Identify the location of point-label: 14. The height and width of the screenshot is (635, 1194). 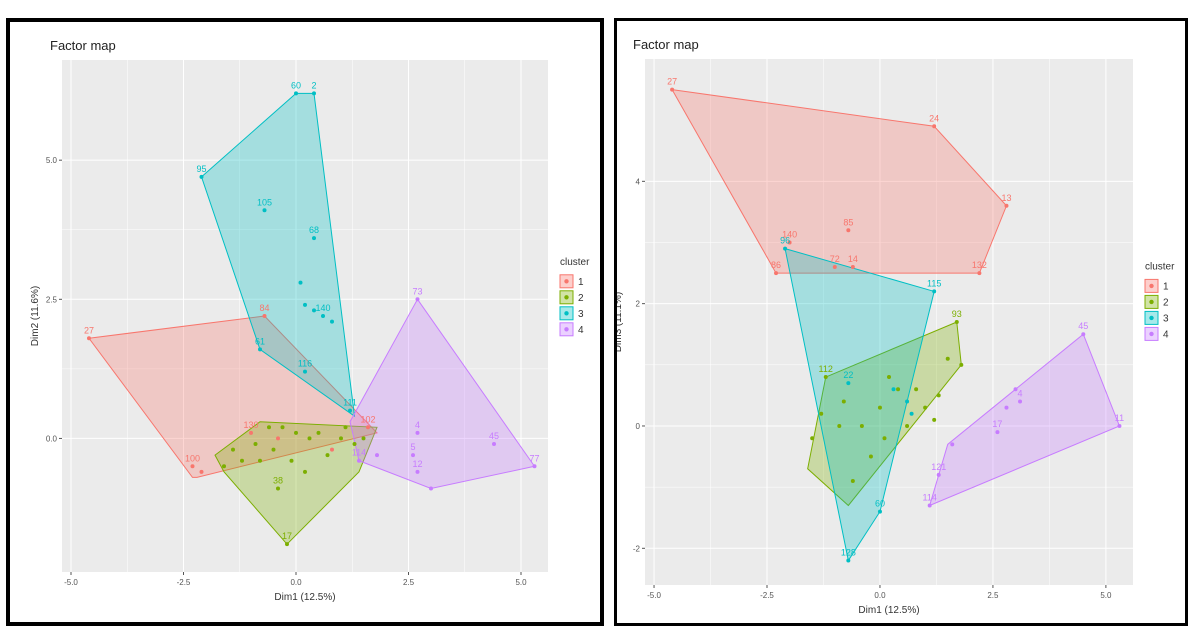
(853, 259).